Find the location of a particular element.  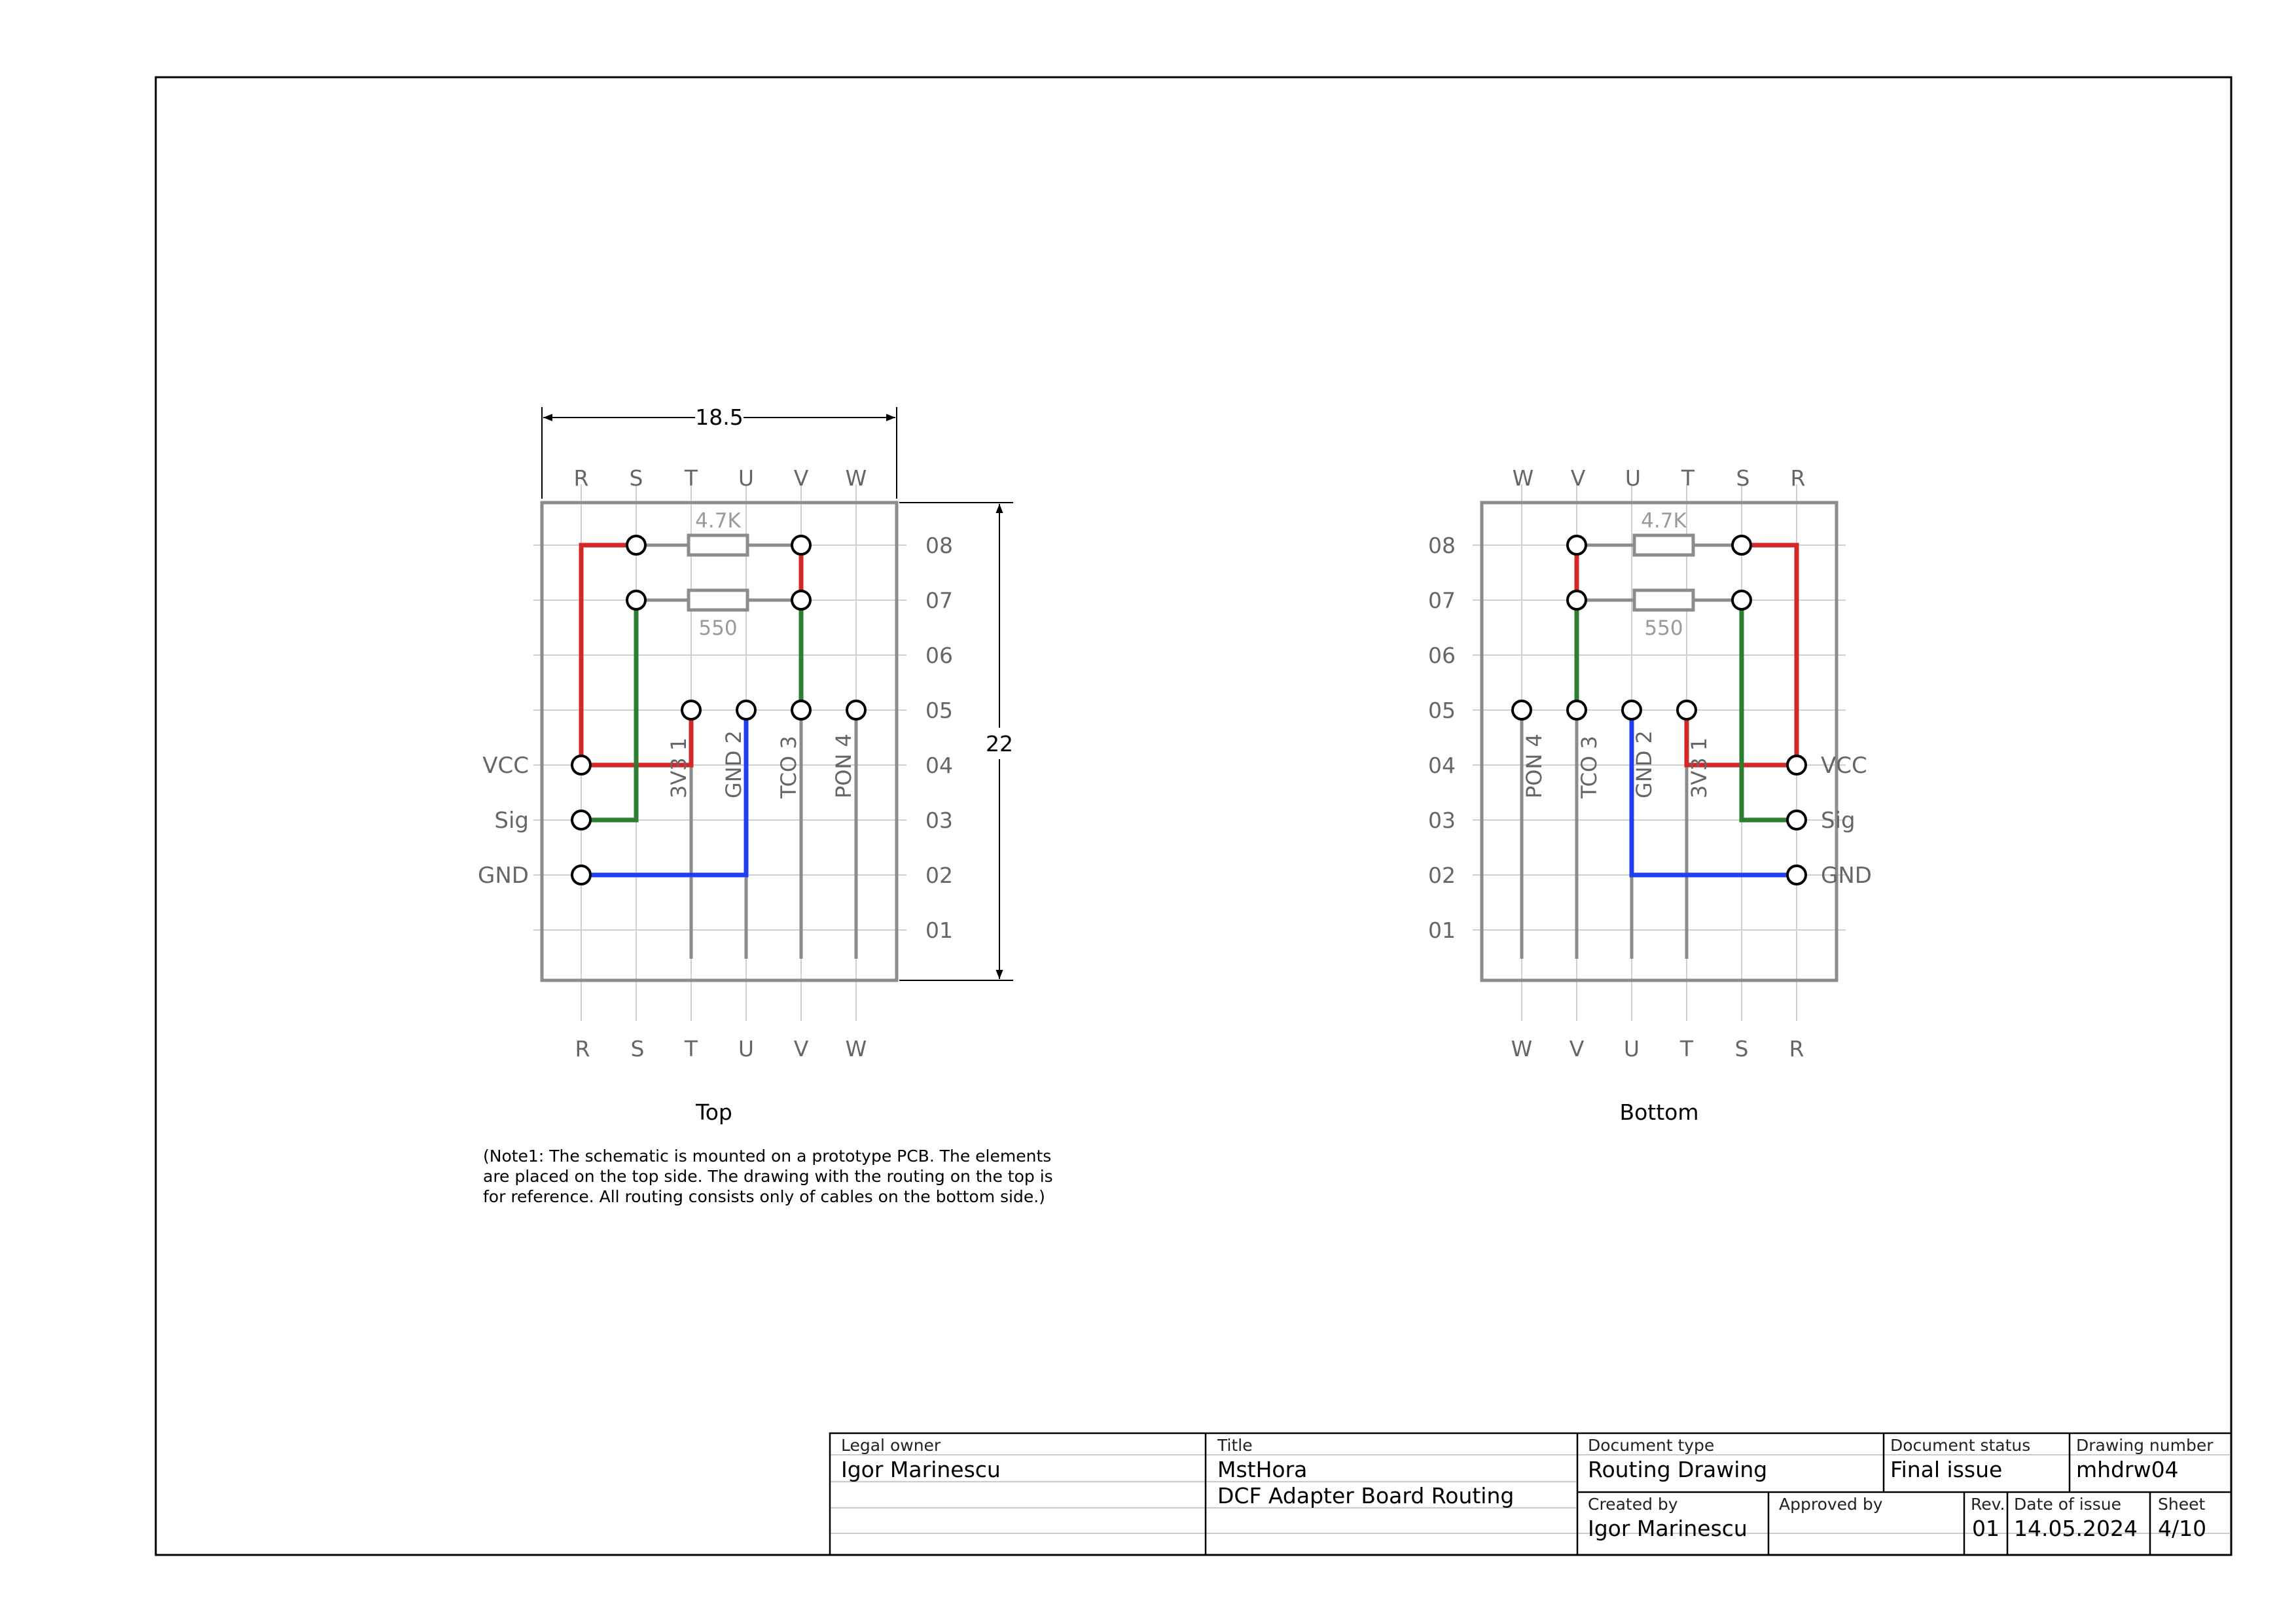

top-resistors is located at coordinates (719, 572).